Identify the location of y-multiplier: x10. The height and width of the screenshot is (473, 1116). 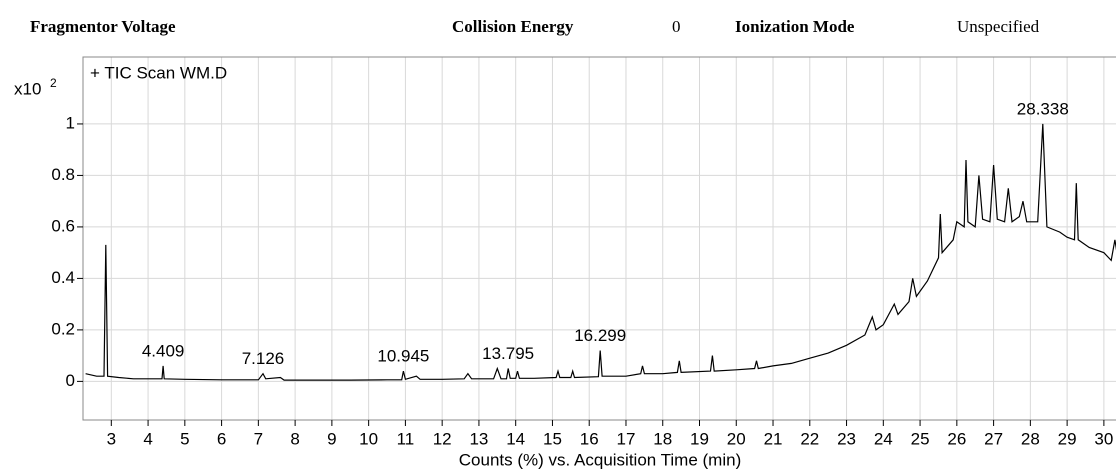
(27, 88).